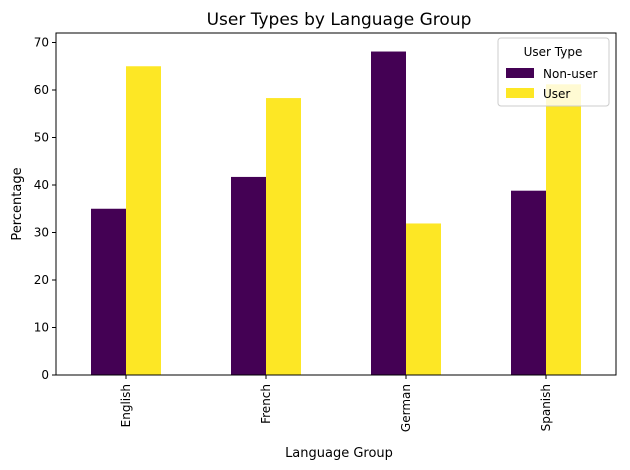 This screenshot has width=630, height=470. Describe the element at coordinates (553, 52) in the screenshot. I see `legend-title: User Type` at that location.